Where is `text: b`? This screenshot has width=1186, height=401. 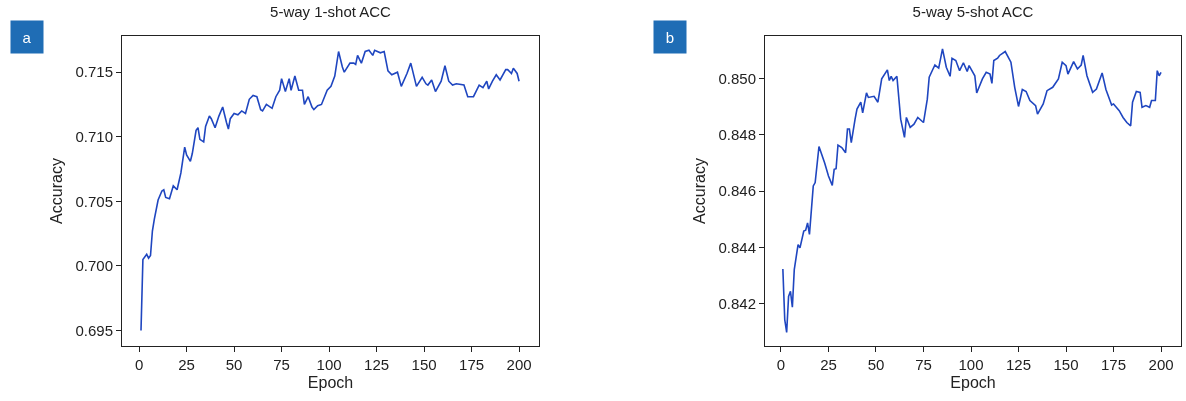
text: b is located at coordinates (670, 37).